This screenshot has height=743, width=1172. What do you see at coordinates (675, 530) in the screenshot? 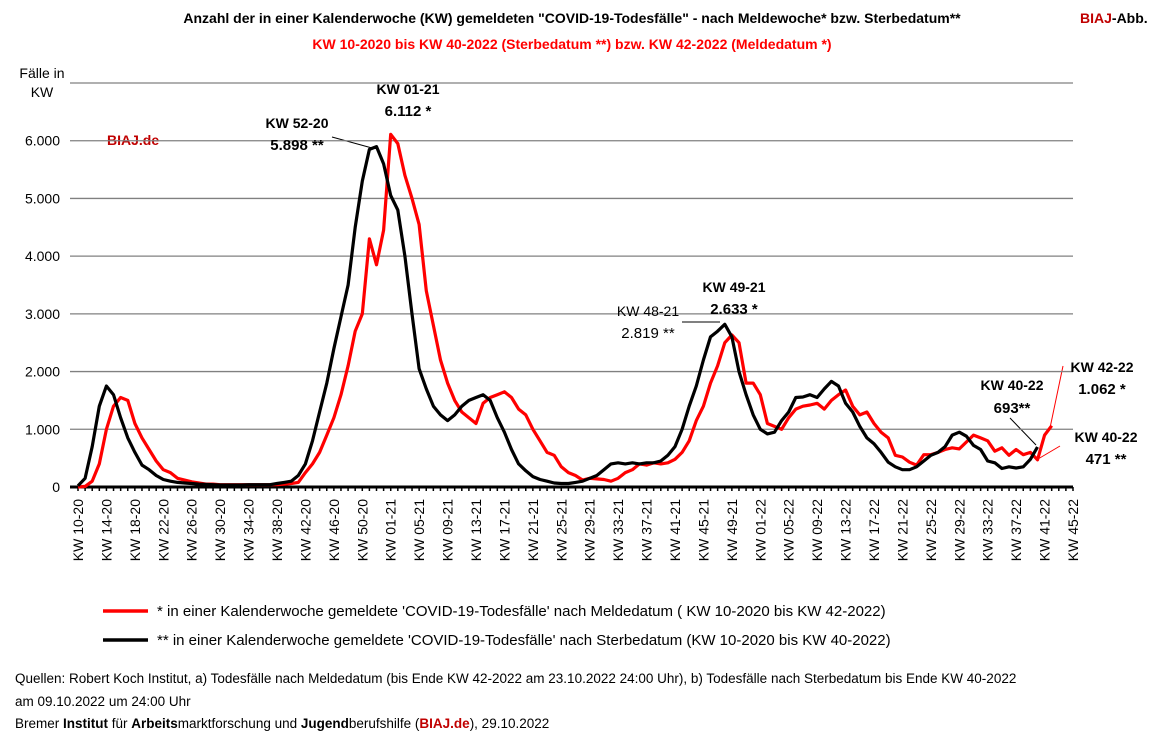
I see `x-tick-label: KW 41-21` at bounding box center [675, 530].